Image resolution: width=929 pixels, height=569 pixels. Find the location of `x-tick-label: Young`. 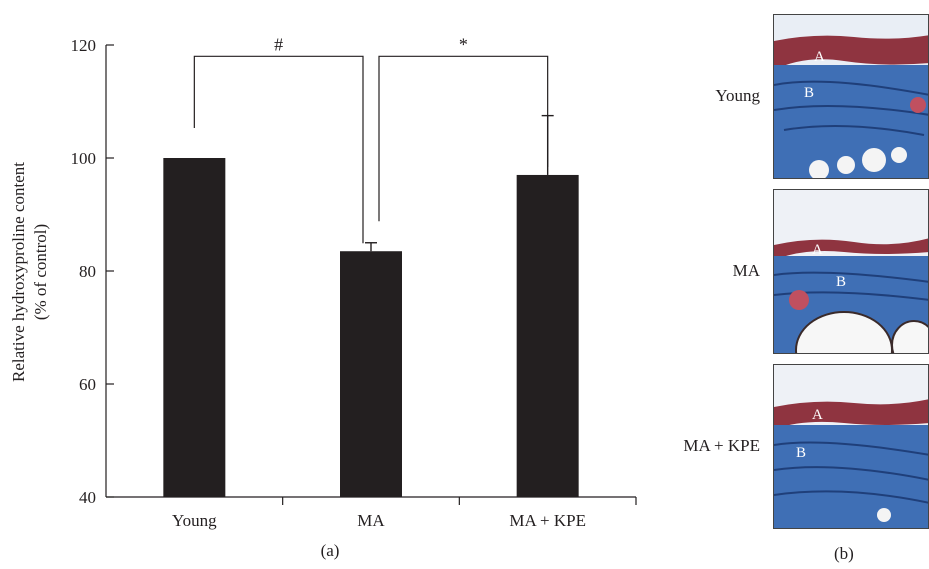

x-tick-label: Young is located at coordinates (194, 520).